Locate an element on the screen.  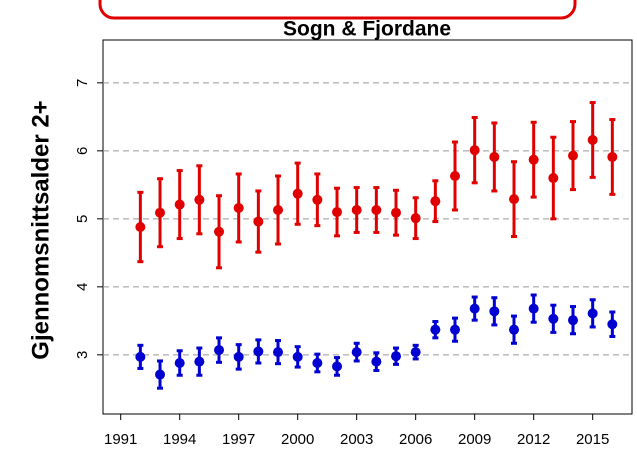
x-tick-label: 2006 is located at coordinates (415, 439).